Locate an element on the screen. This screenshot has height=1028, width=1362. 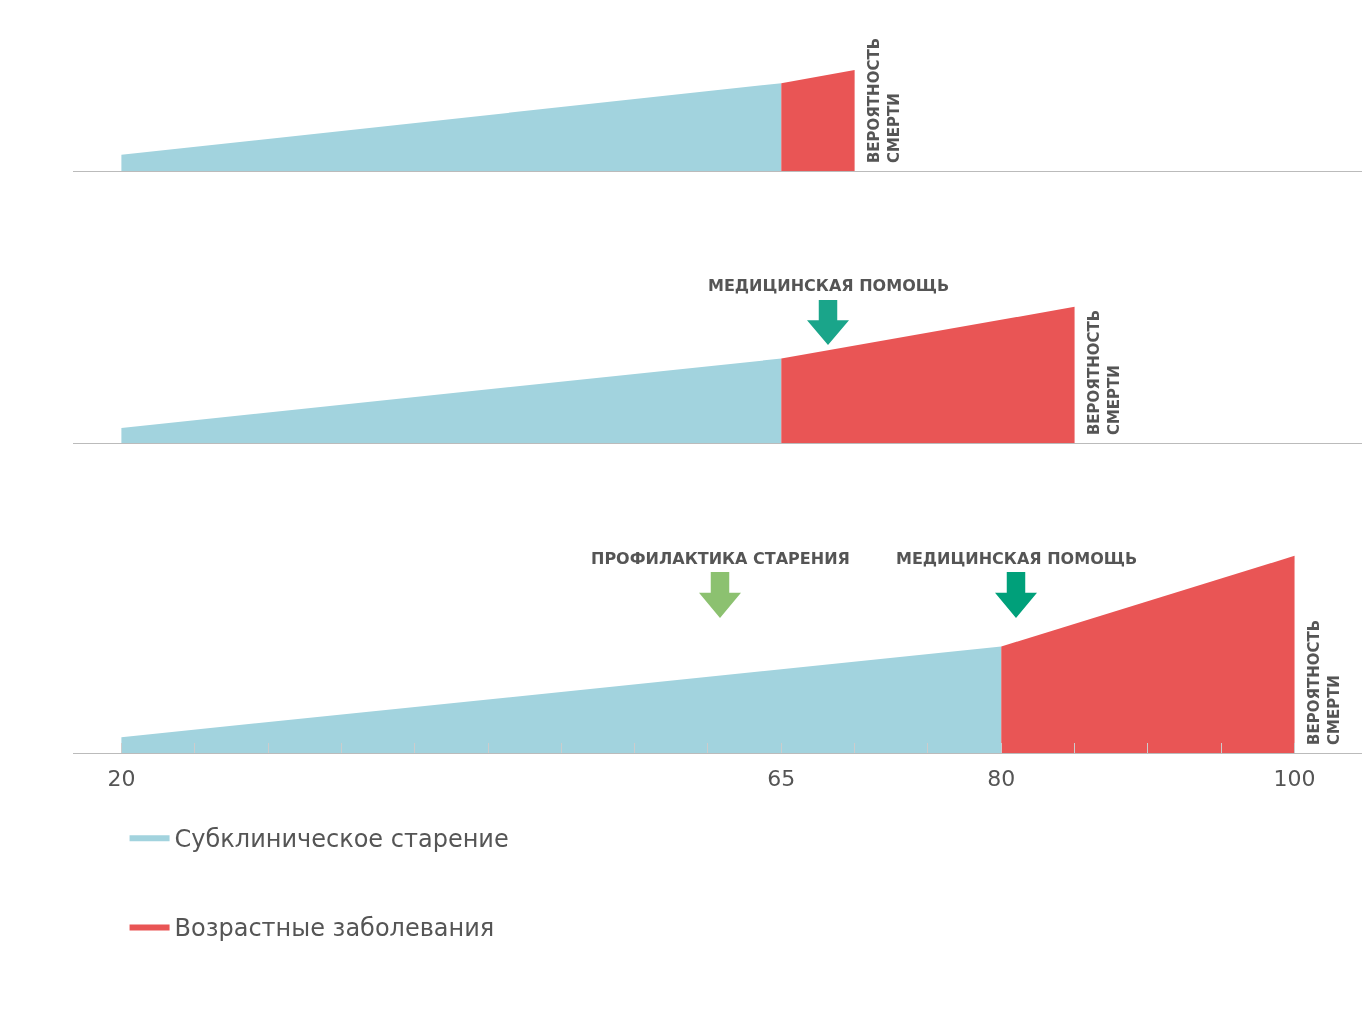
x-tick-label: 65 is located at coordinates (781, 779).